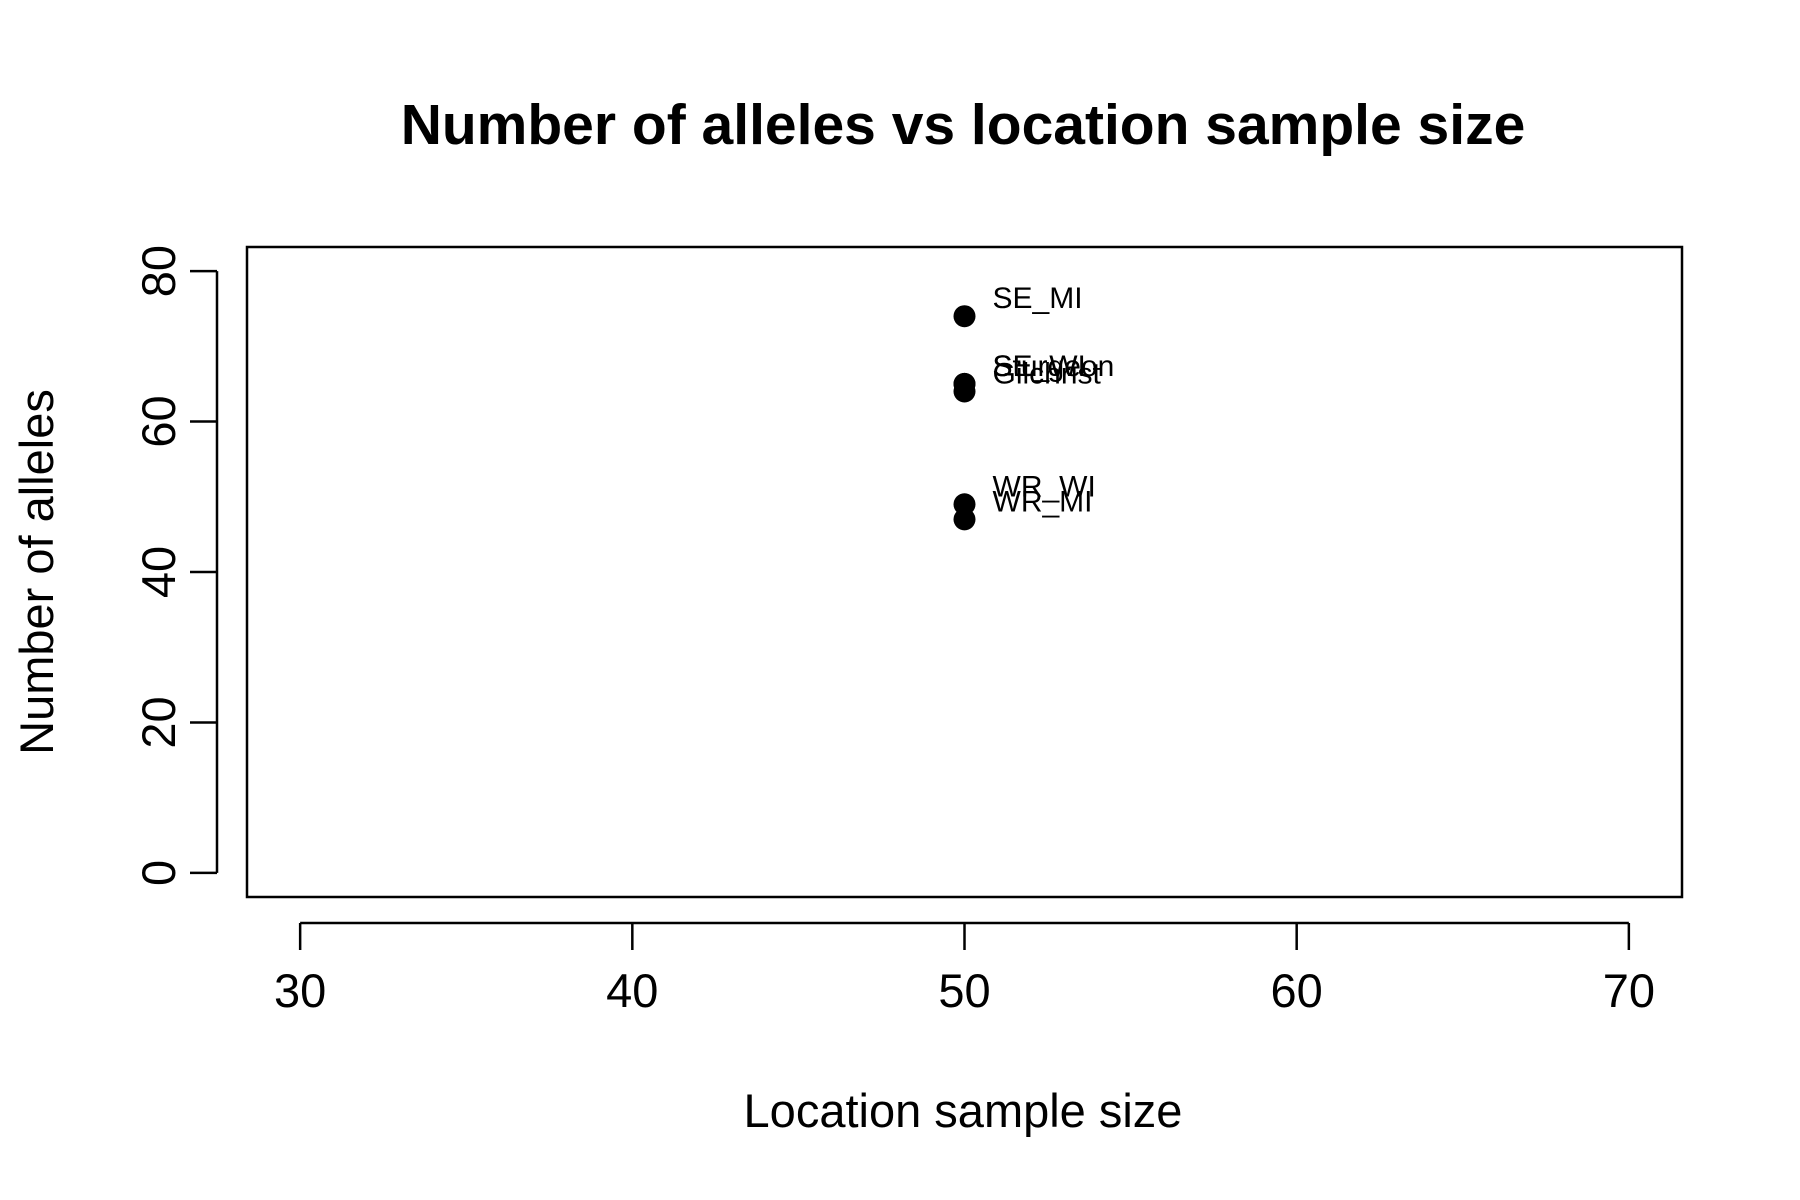 The height and width of the screenshot is (1200, 1800). I want to click on data-point-label: WR_WI, so click(1044, 486).